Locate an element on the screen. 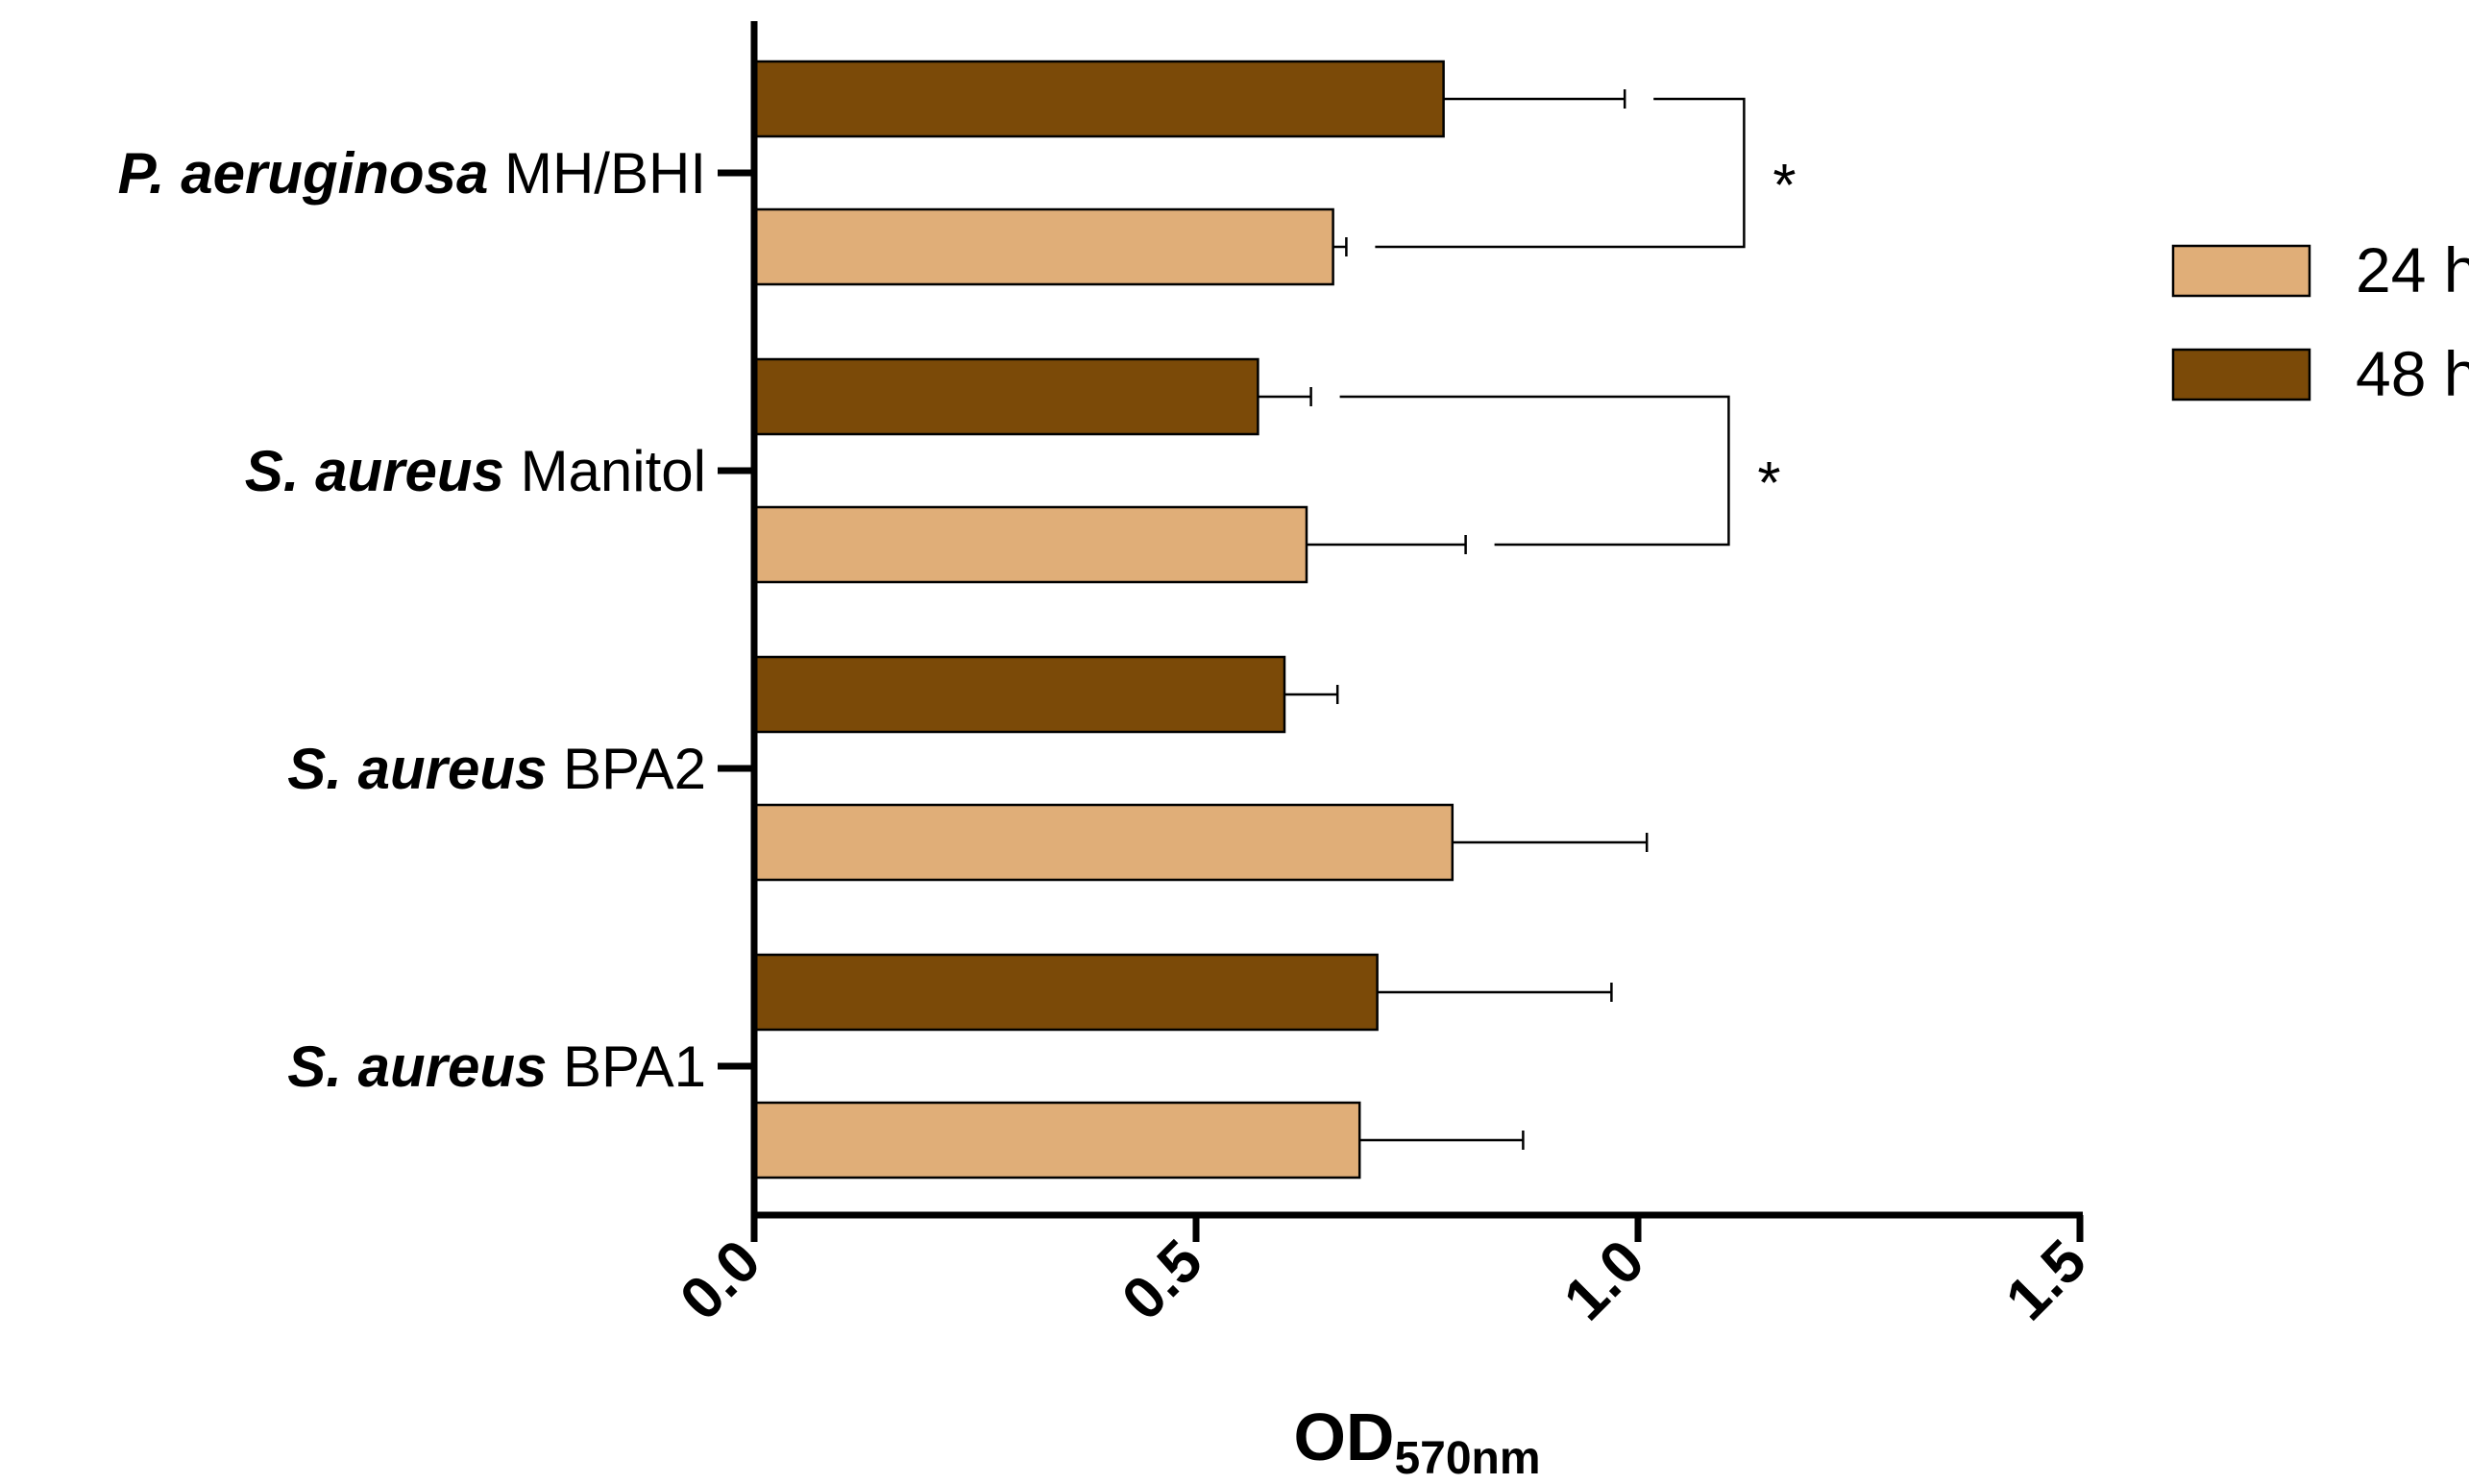 The width and height of the screenshot is (2469, 1484). category-label-3: S. aureus BPA1 is located at coordinates (496, 1066).